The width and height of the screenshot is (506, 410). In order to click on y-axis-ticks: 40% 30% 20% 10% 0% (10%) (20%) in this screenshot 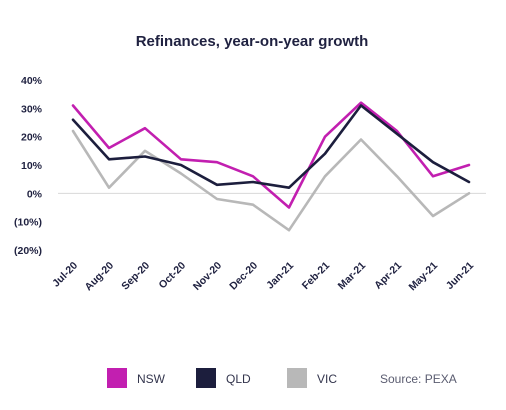, I will do `click(28, 166)`.